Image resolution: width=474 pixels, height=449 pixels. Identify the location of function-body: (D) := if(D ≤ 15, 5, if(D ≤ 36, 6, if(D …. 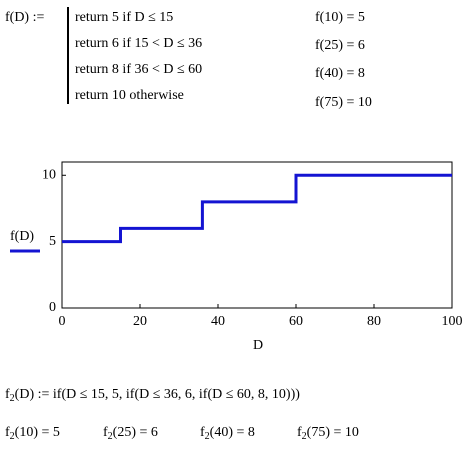
(158, 394).